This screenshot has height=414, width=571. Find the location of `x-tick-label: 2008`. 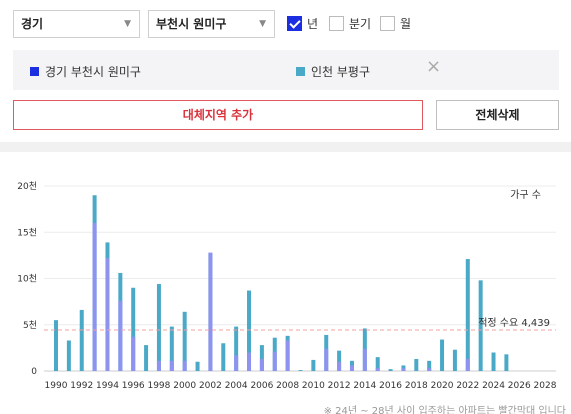

x-tick-label: 2008 is located at coordinates (287, 386).